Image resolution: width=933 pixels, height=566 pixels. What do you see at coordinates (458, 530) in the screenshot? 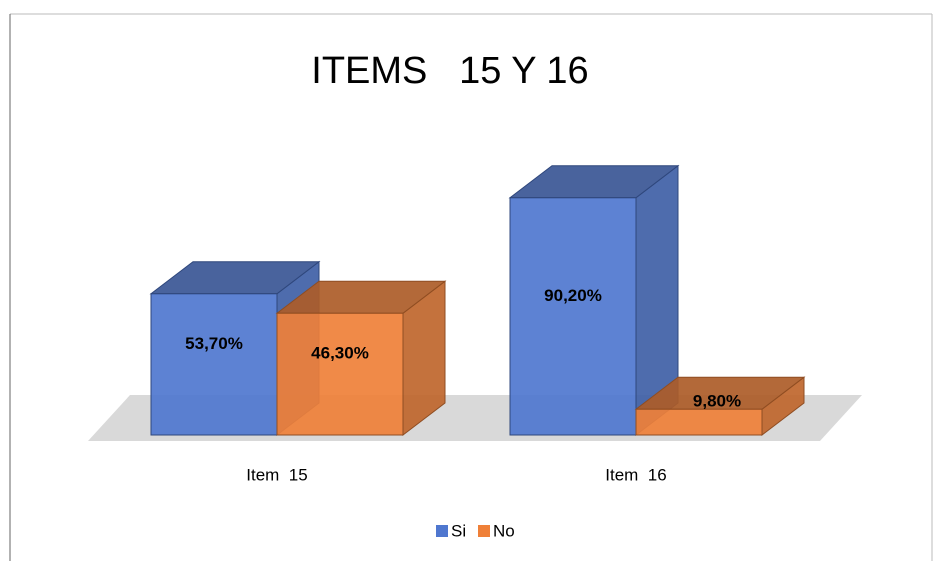
I see `legend-label: Si` at bounding box center [458, 530].